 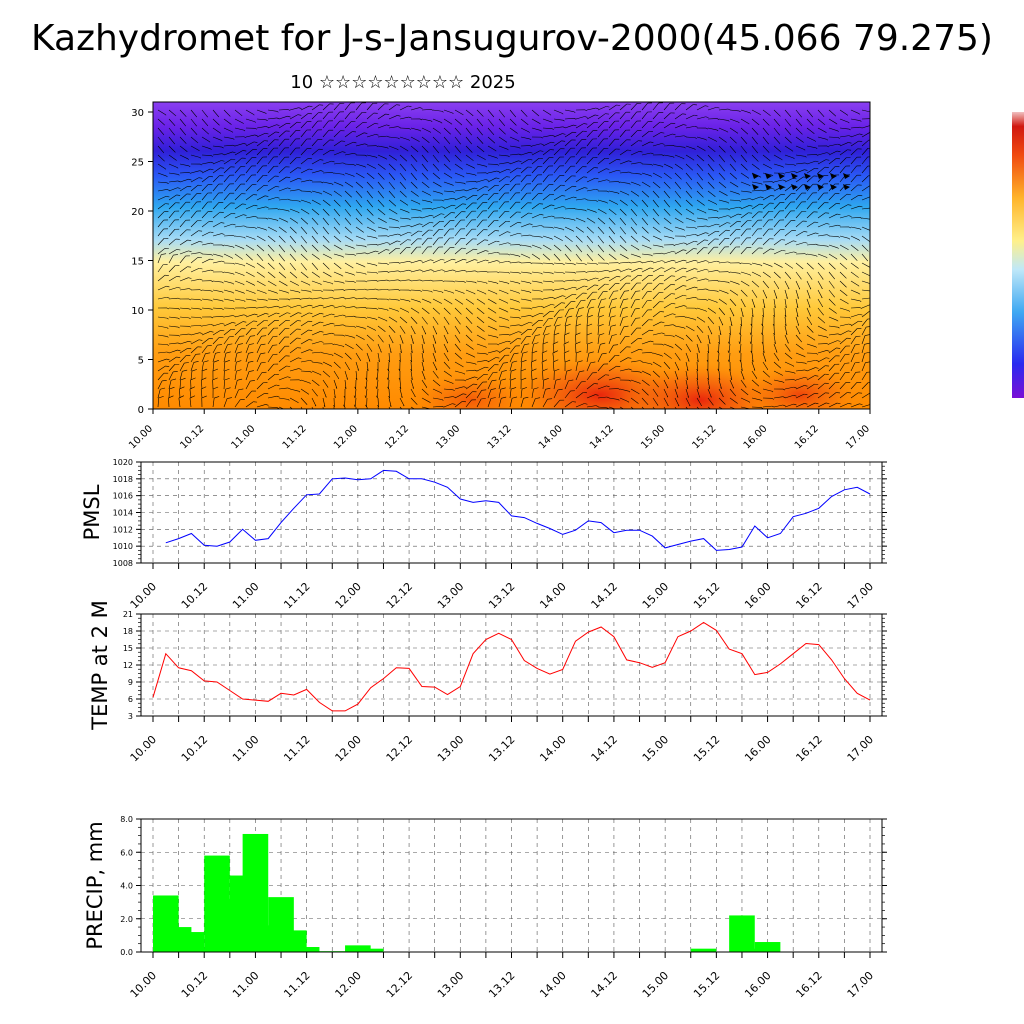 What do you see at coordinates (346, 437) in the screenshot?
I see `x-tick-label: 12.00` at bounding box center [346, 437].